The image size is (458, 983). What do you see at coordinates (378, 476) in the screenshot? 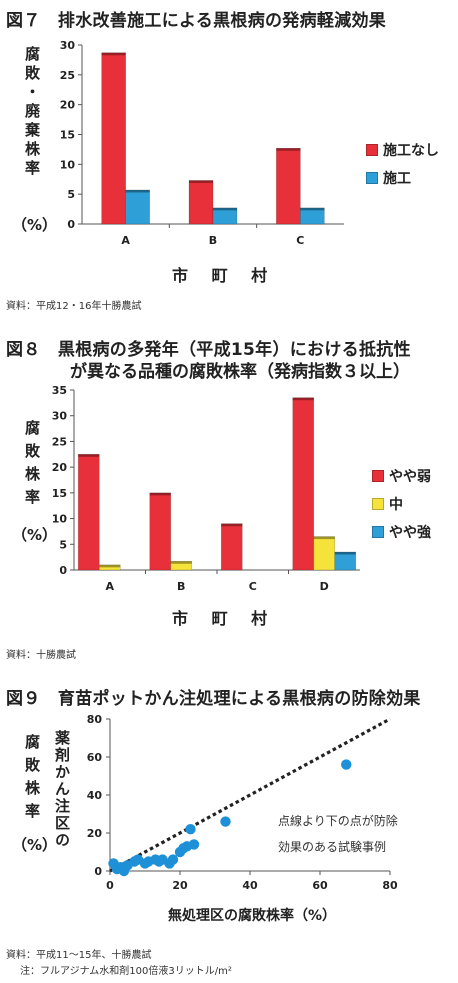
I see `fig8-legend-swatch-yayajaku` at bounding box center [378, 476].